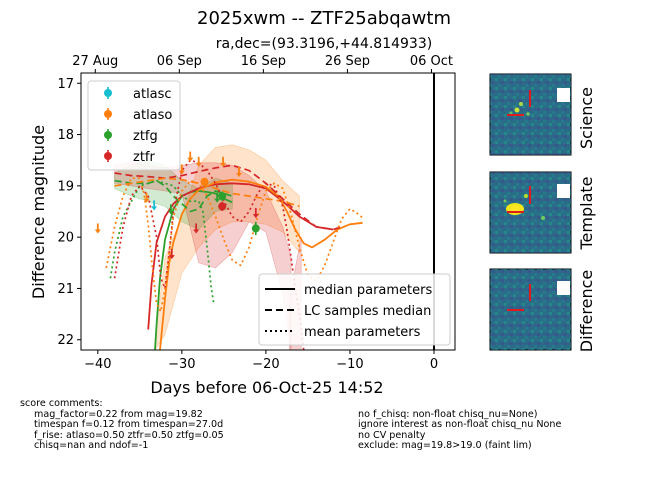 The image size is (650, 500). I want to click on upper-limit-atlasc, so click(154, 205).